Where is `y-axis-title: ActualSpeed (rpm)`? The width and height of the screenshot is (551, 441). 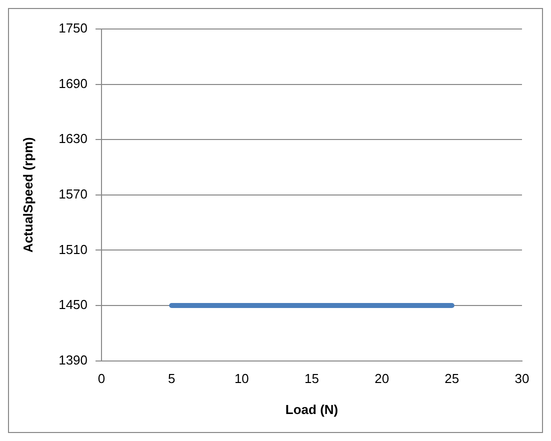 y-axis-title: ActualSpeed (rpm) is located at coordinates (28, 195).